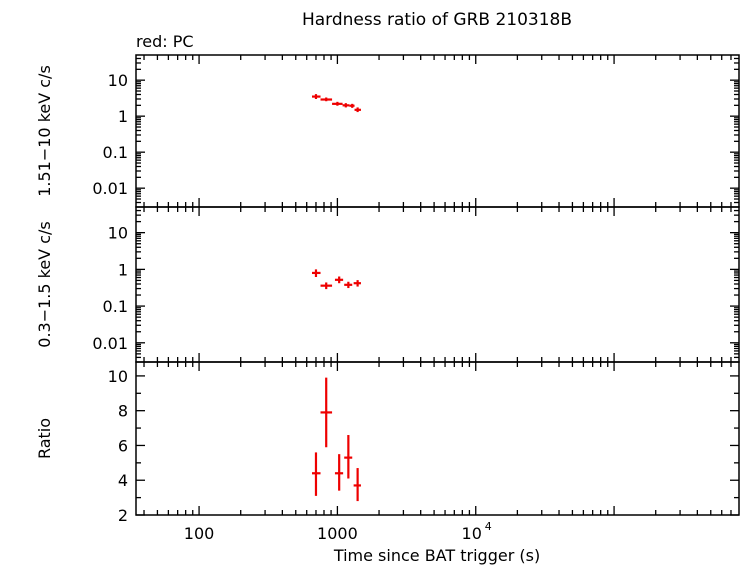  What do you see at coordinates (44, 284) in the screenshot?
I see `y-axis-label: 0.3−1.5 keV c/s` at bounding box center [44, 284].